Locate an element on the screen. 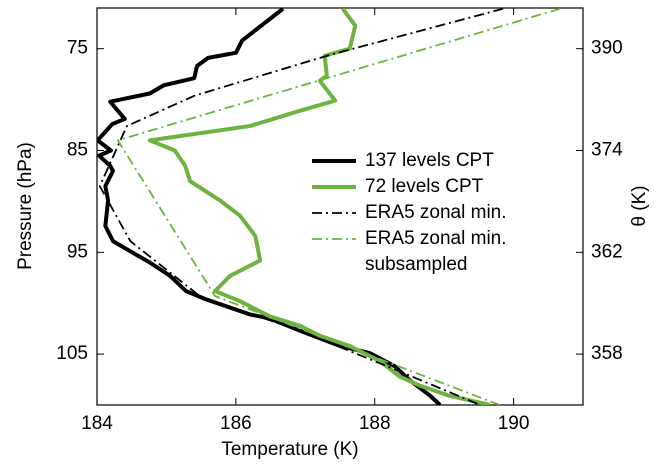 Image resolution: width=659 pixels, height=466 pixels. legend-label: ERA5 zonal min. subsampled is located at coordinates (436, 251).